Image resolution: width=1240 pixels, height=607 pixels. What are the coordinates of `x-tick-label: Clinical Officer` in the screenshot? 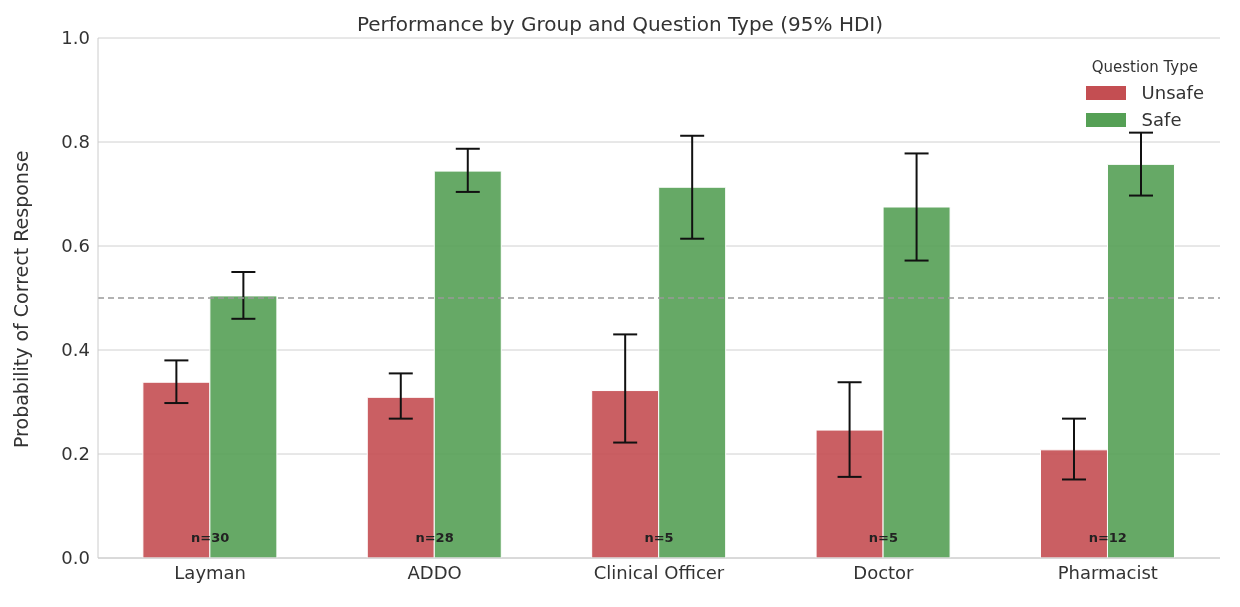 It's located at (659, 572).